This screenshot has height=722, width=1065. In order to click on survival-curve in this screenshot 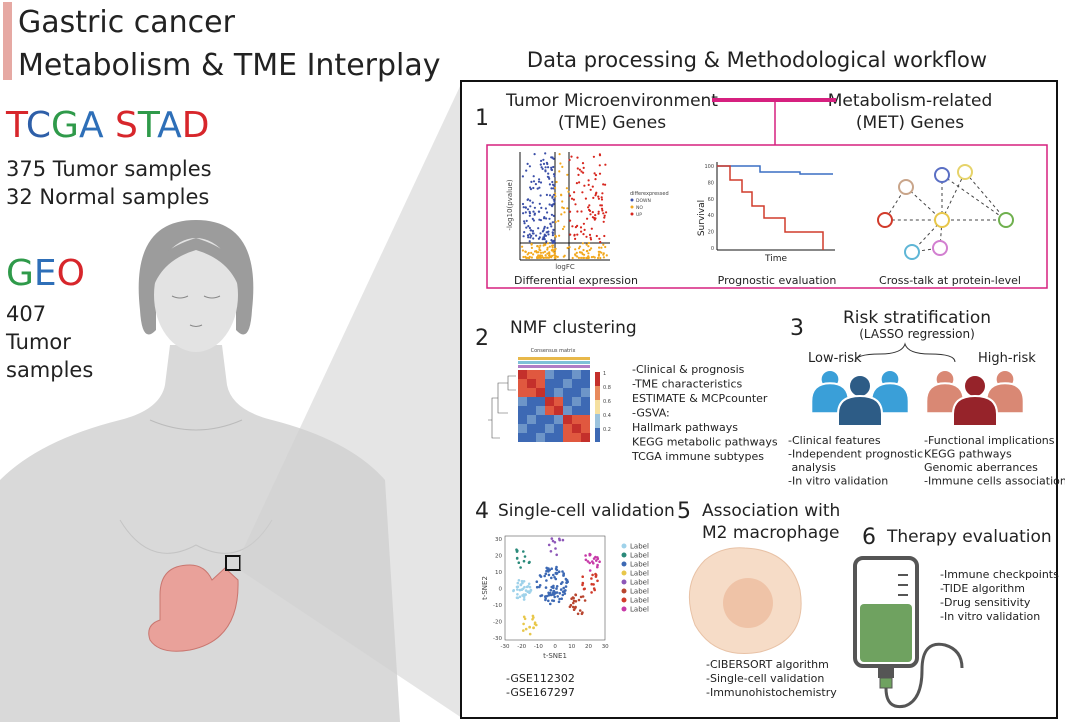, I will do `click(770, 207)`.